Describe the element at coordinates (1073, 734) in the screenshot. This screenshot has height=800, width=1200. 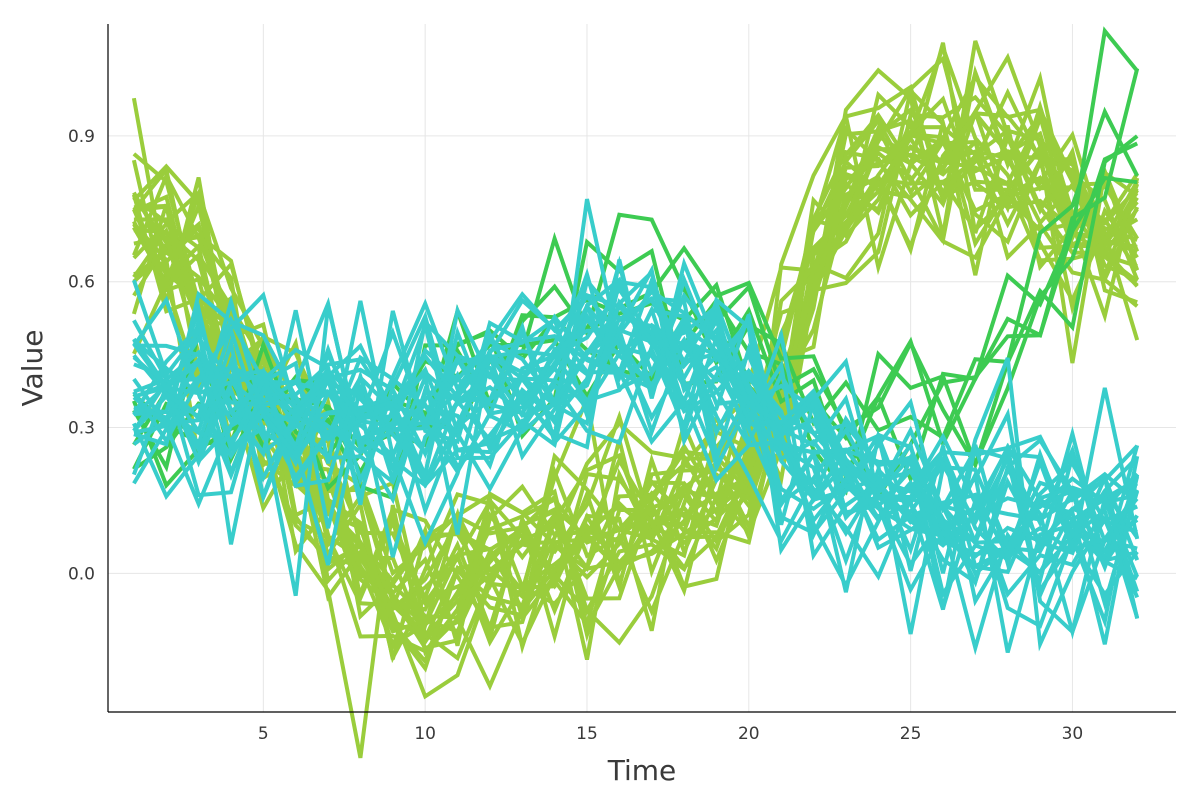
I see `x-tick-label: 30` at that location.